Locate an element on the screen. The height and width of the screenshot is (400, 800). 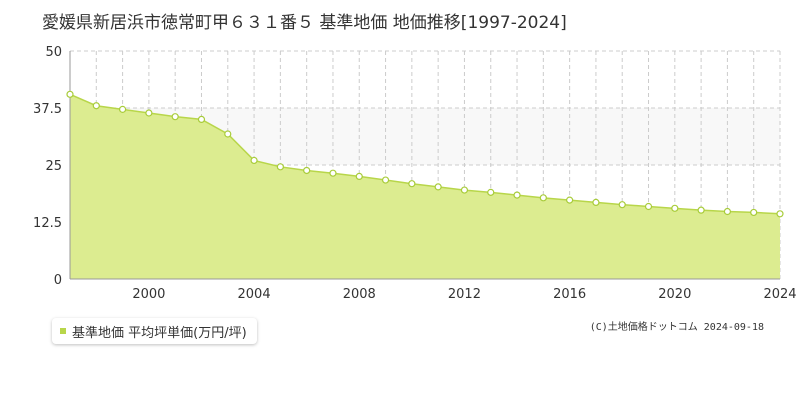
data-point-2011 is located at coordinates (438, 187).